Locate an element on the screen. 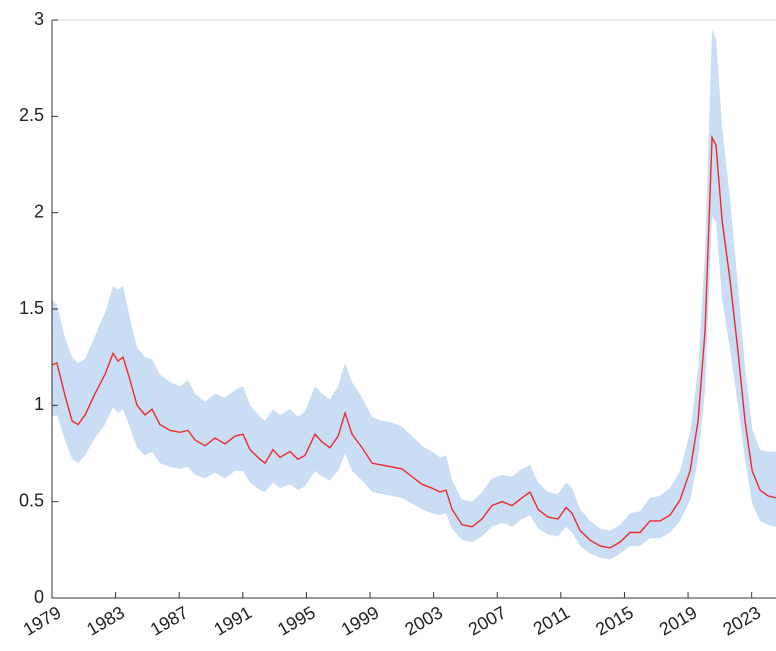 Image resolution: width=776 pixels, height=651 pixels. x-tick-label: 1999 is located at coordinates (360, 620).